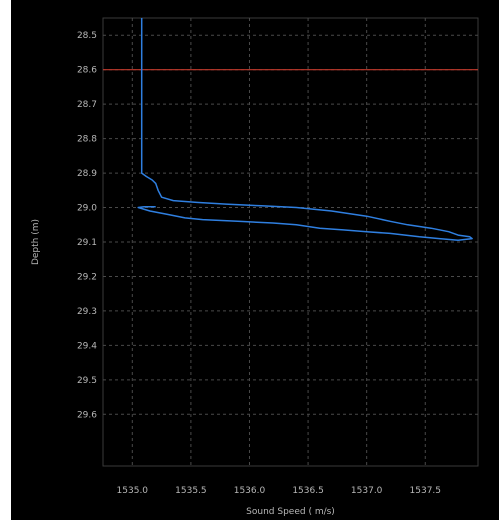  I want to click on y-tick-label: 29.3, so click(87, 312).